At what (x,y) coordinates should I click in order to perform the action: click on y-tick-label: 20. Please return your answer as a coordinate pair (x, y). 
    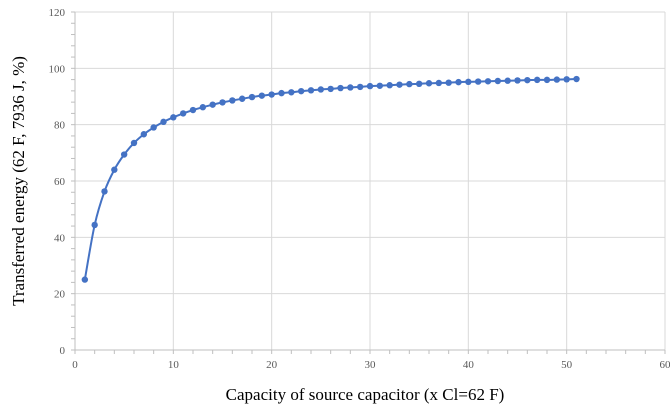
    Looking at the image, I should click on (60, 295).